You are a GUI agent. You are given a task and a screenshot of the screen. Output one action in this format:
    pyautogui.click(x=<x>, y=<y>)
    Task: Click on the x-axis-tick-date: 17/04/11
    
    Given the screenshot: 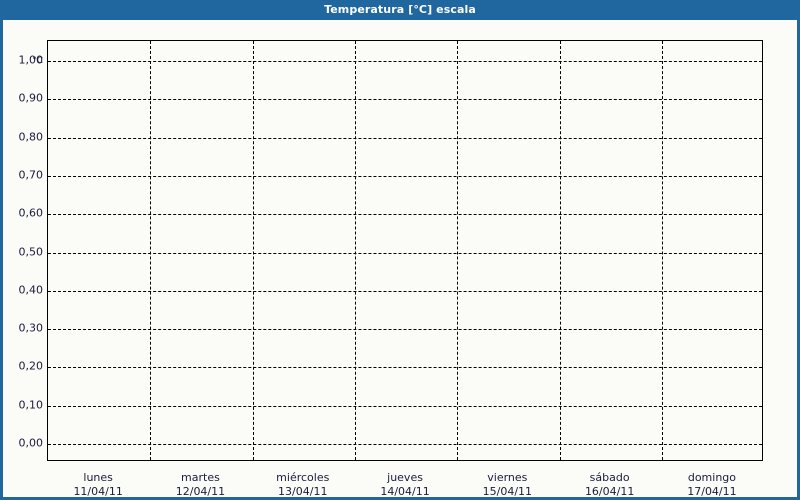 What is the action you would take?
    pyautogui.click(x=712, y=491)
    